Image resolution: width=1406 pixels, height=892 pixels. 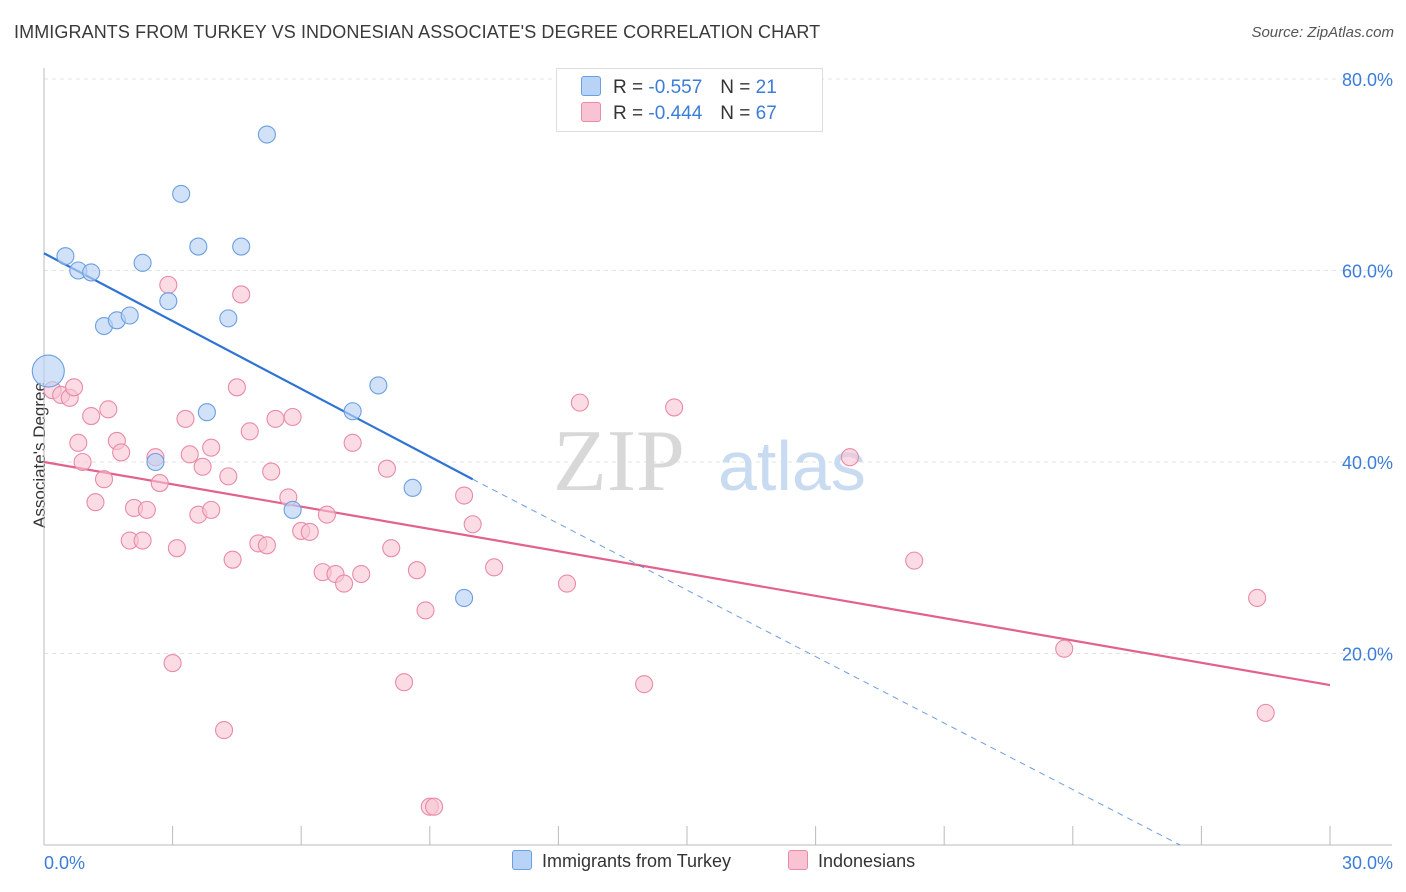 I want to click on turkey-swatch, so click(x=591, y=86).